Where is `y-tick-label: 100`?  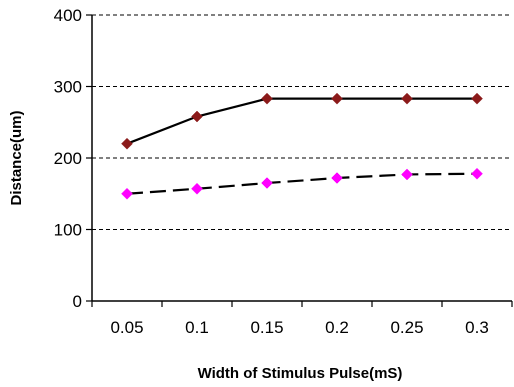 y-tick-label: 100 is located at coordinates (68, 230).